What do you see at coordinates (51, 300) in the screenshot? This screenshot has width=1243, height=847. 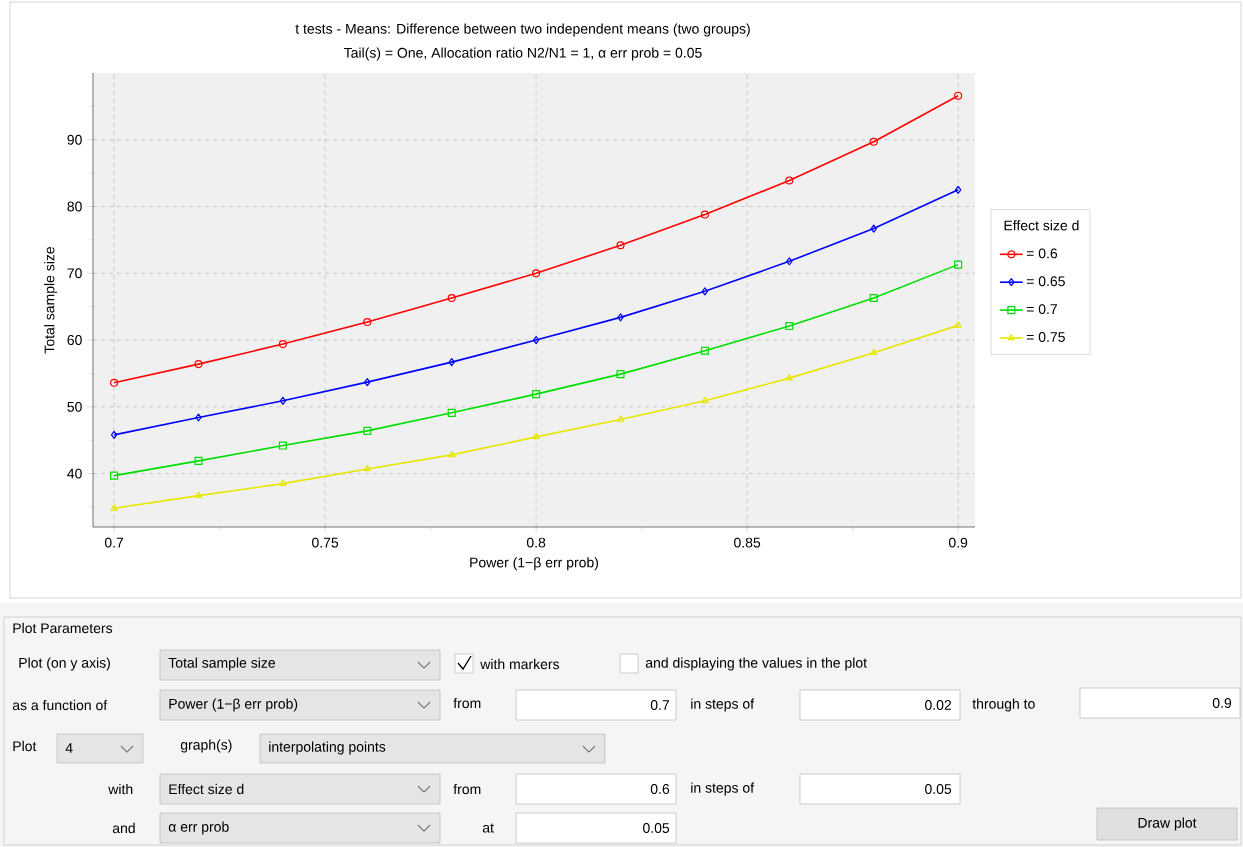 I see `y-axis-title: Total sample size` at bounding box center [51, 300].